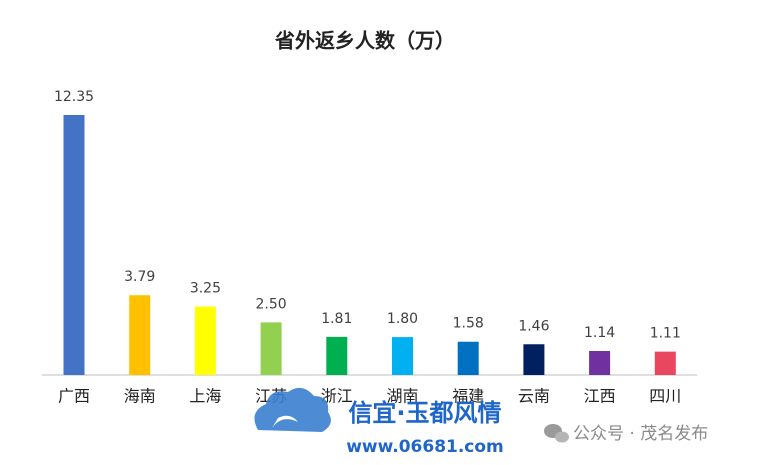 Image resolution: width=760 pixels, height=465 pixels. Describe the element at coordinates (556, 433) in the screenshot. I see `wechat-icon` at that location.